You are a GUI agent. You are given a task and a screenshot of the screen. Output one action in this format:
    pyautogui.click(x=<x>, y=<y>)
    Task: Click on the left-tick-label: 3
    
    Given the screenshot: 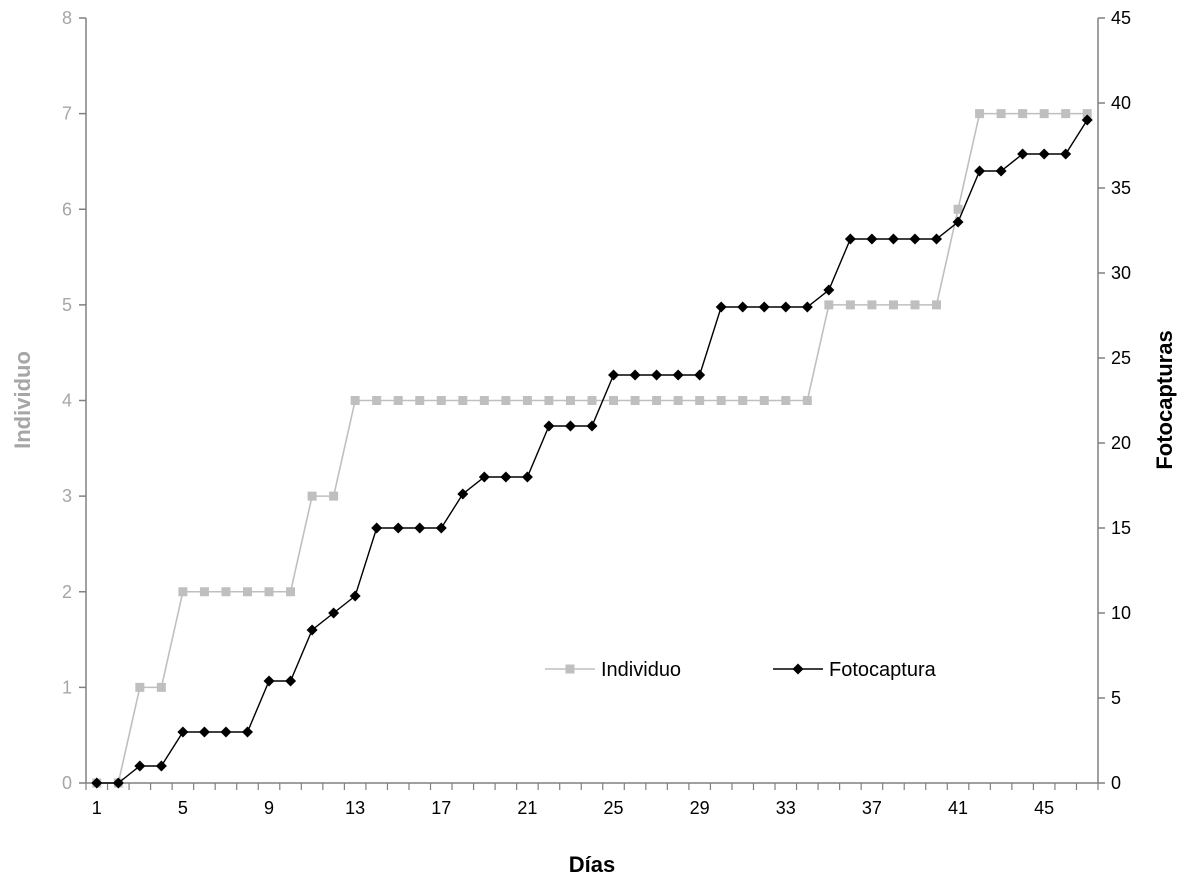 What is the action you would take?
    pyautogui.click(x=67, y=496)
    